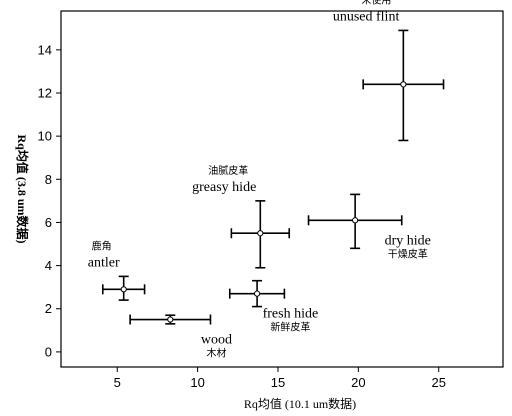 This screenshot has height=416, width=512. I want to click on y-axis: 0 2 4 6 8 10 12 14, so click(49, 200).